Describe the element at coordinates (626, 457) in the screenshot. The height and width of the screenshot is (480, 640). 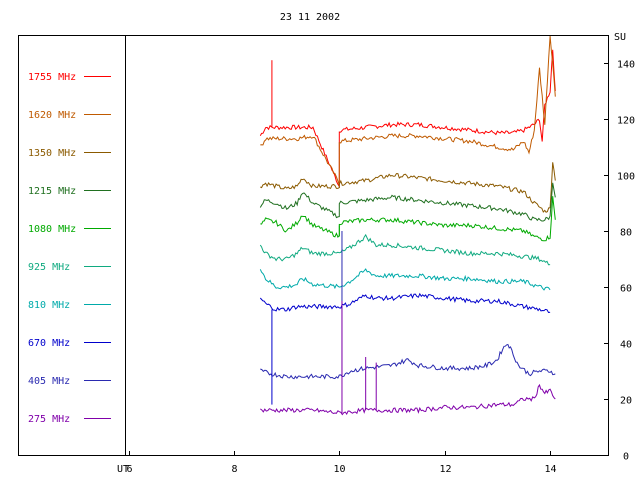
I see `y-tick-label: 0` at that location.